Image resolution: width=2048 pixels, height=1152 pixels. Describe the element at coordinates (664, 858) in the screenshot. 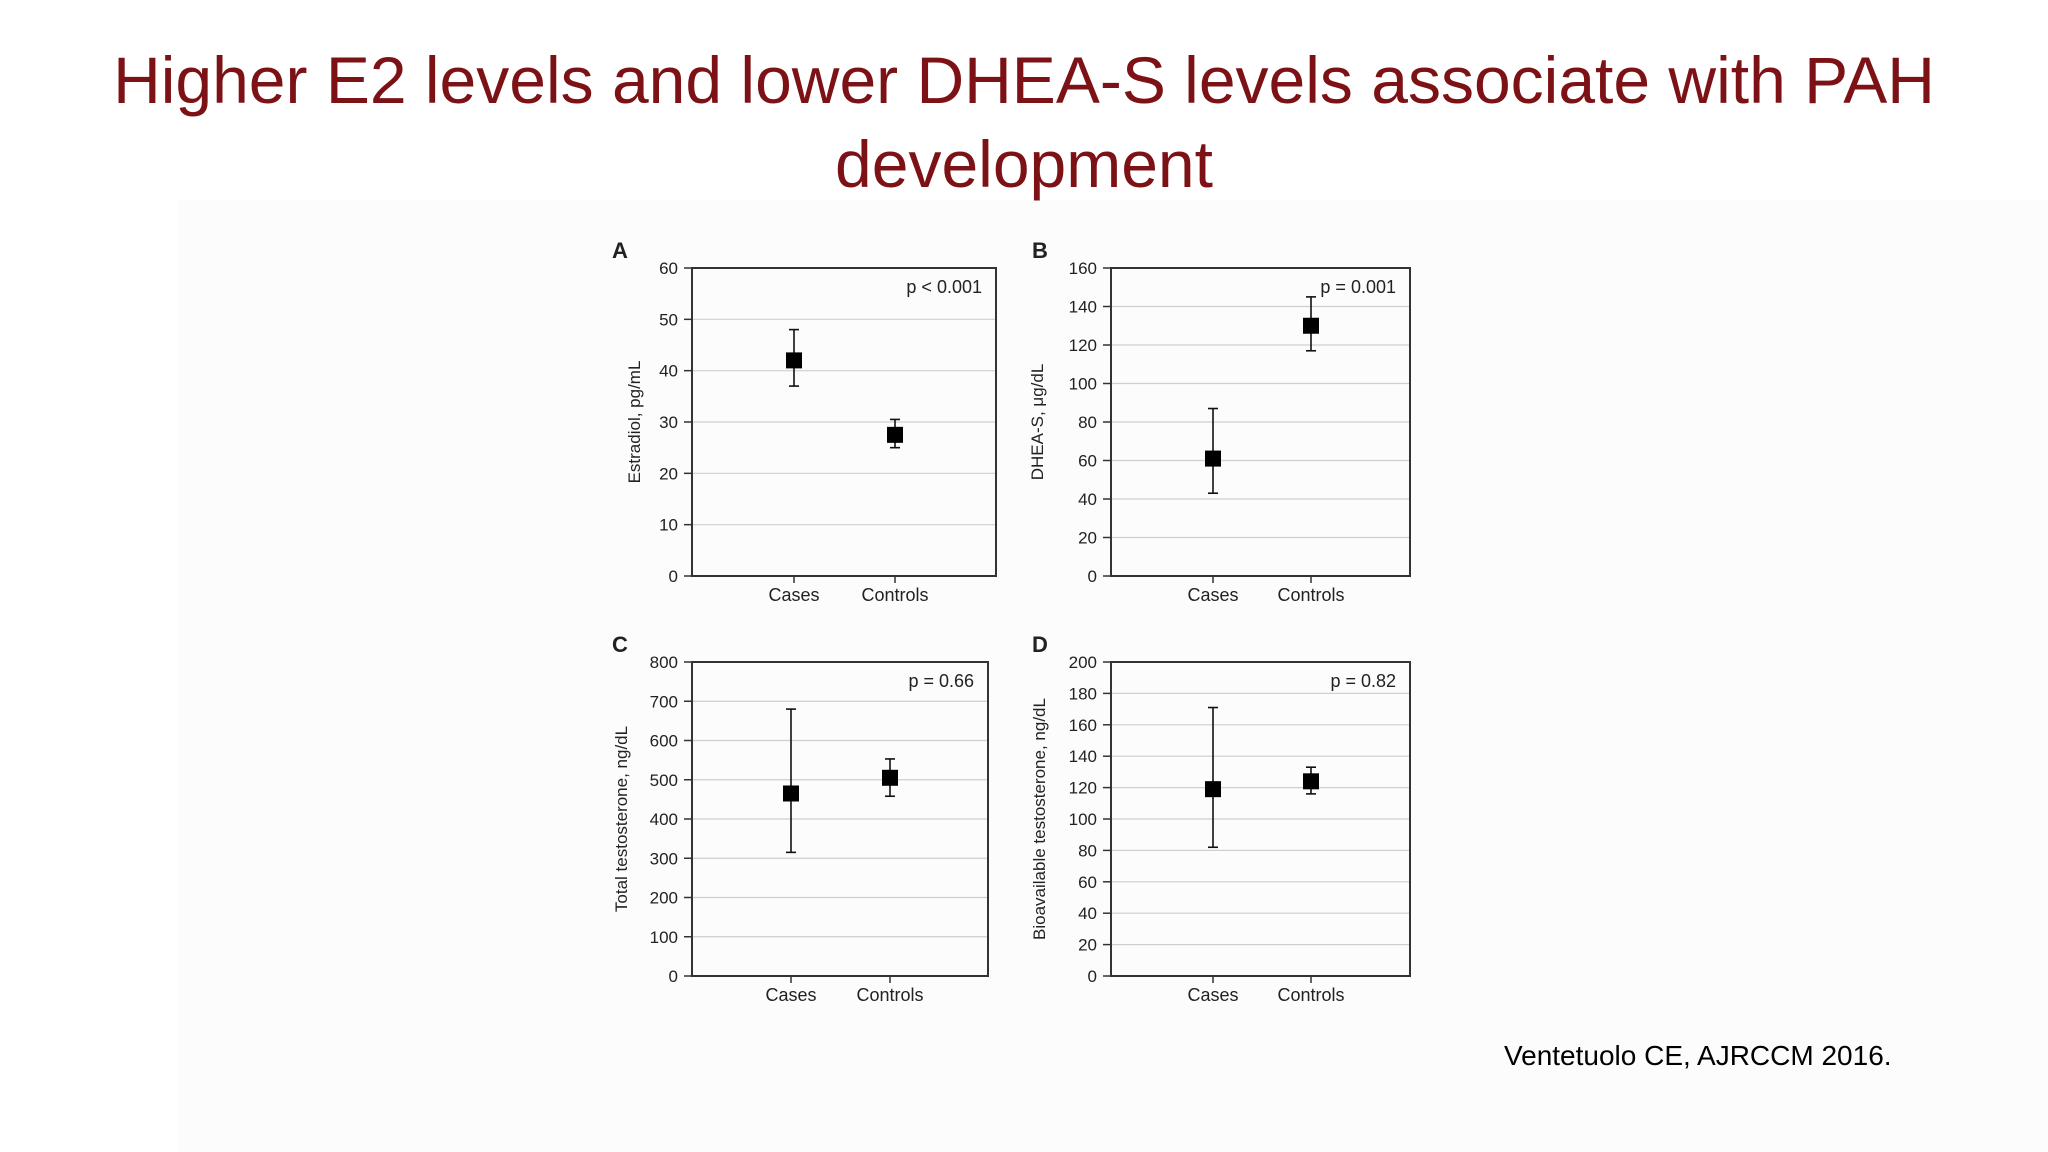

I see `y-tick-label: 300` at that location.